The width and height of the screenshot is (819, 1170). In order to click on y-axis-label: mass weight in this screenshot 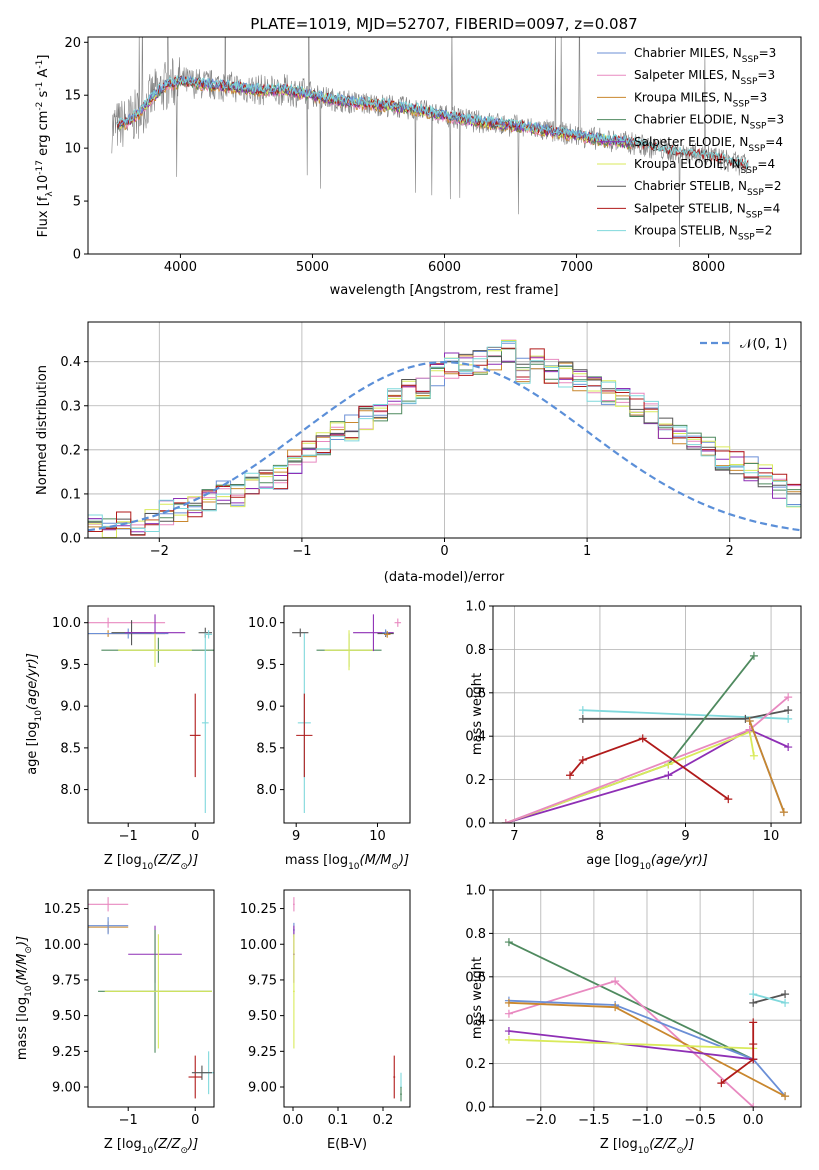, I will do `click(477, 998)`.